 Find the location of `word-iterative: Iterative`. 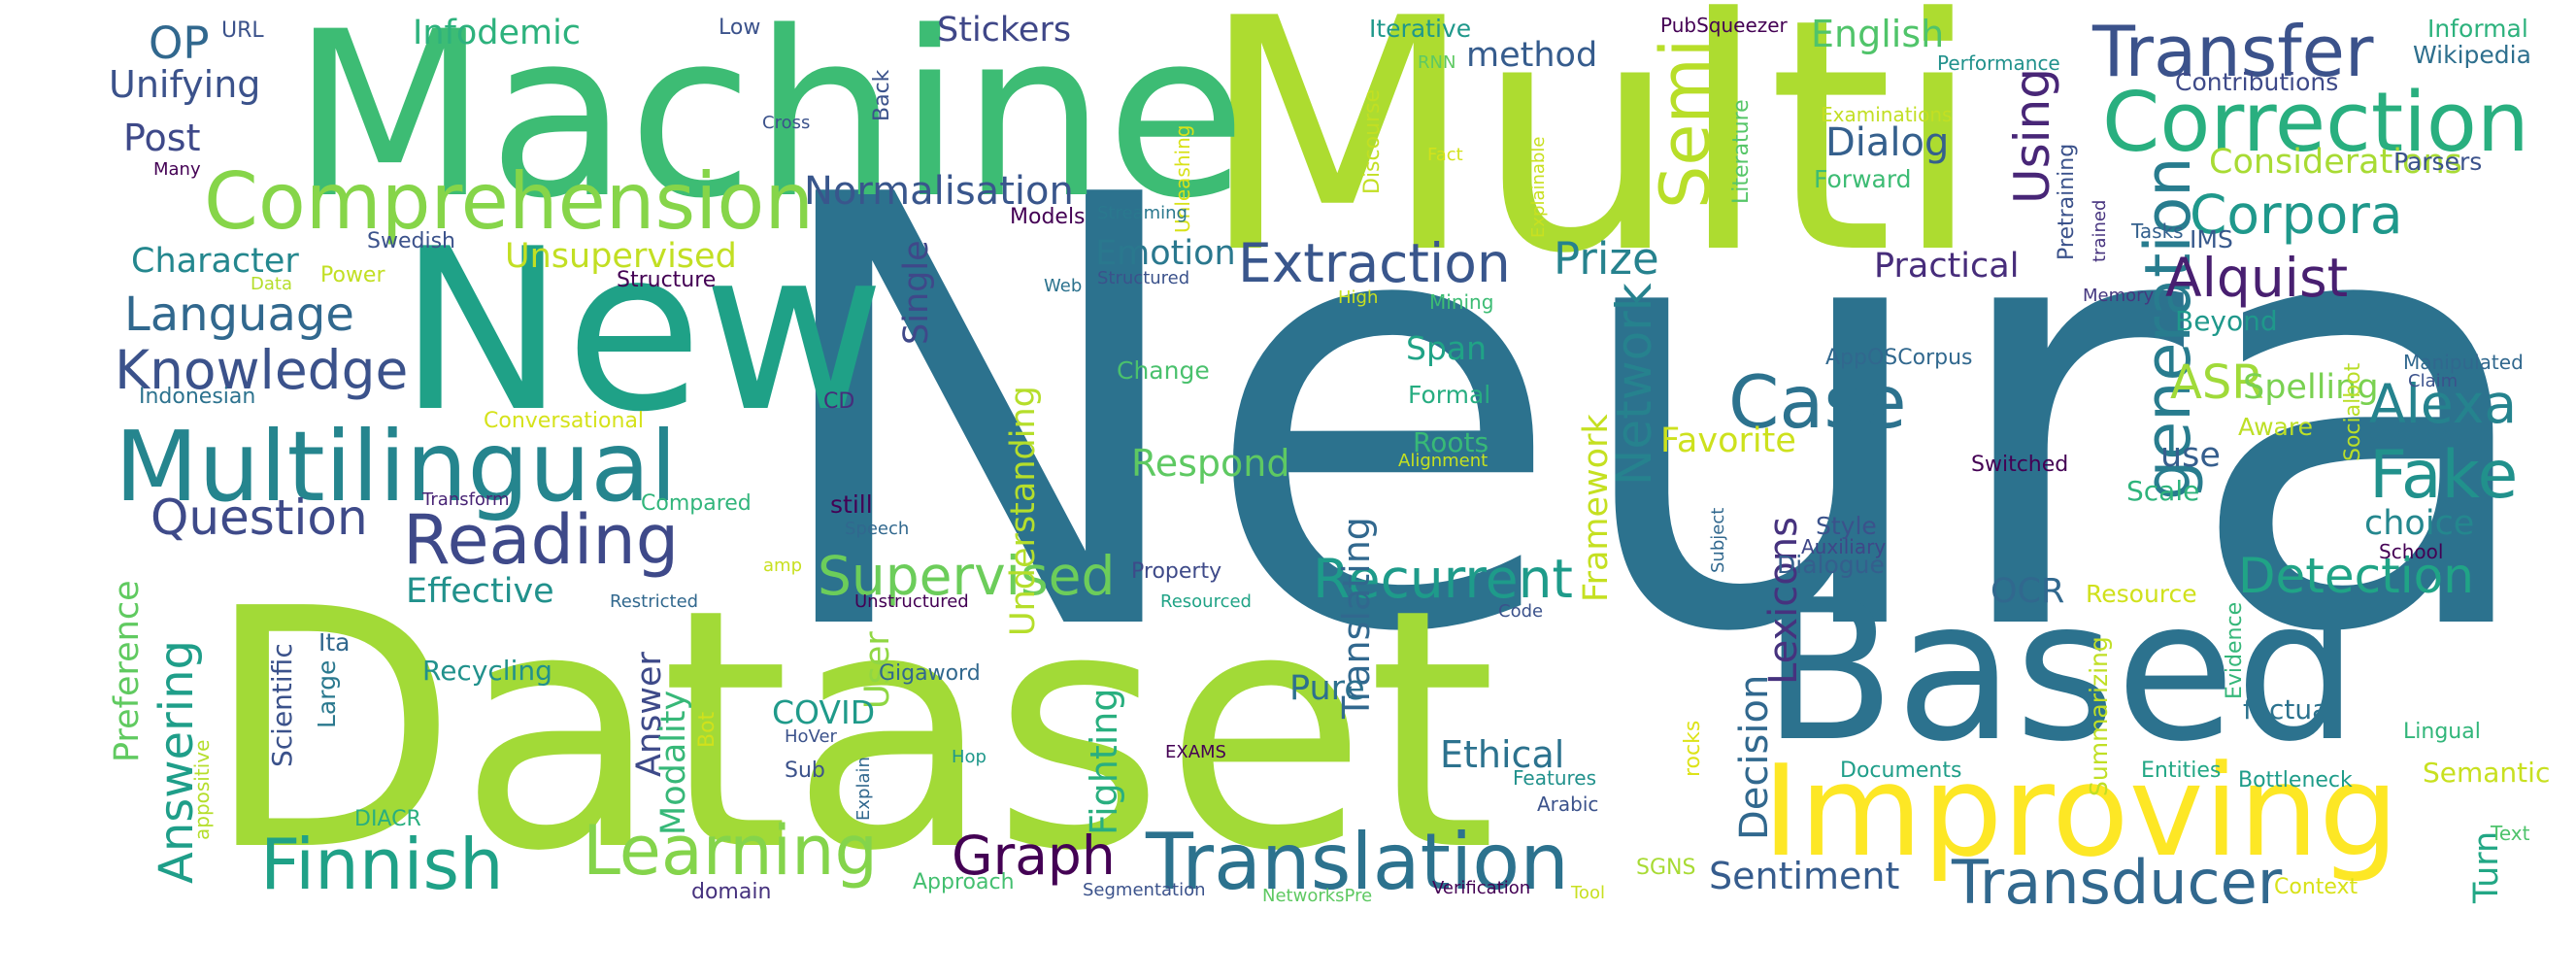

word-iterative: Iterative is located at coordinates (1420, 29).